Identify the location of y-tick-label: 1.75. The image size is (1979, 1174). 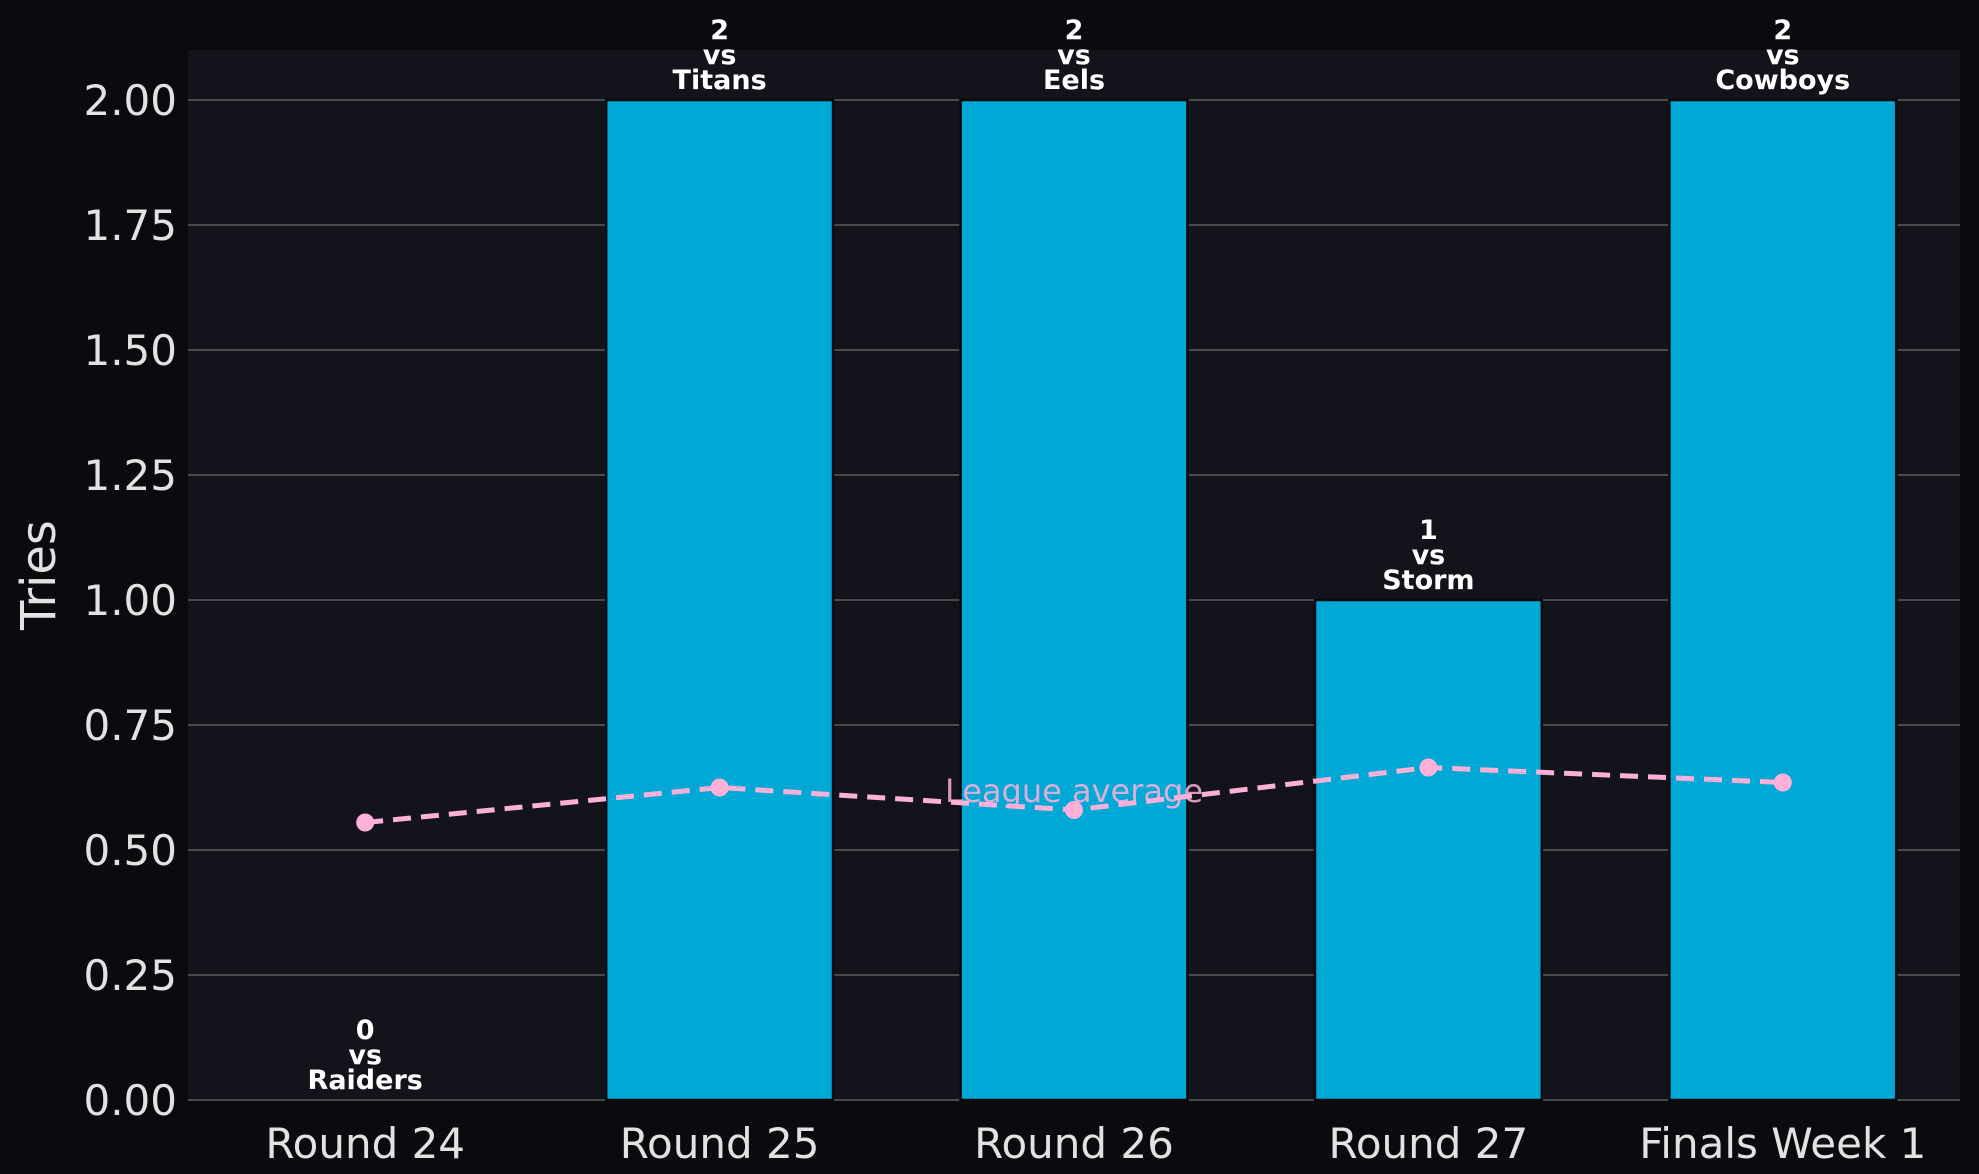
(130, 225).